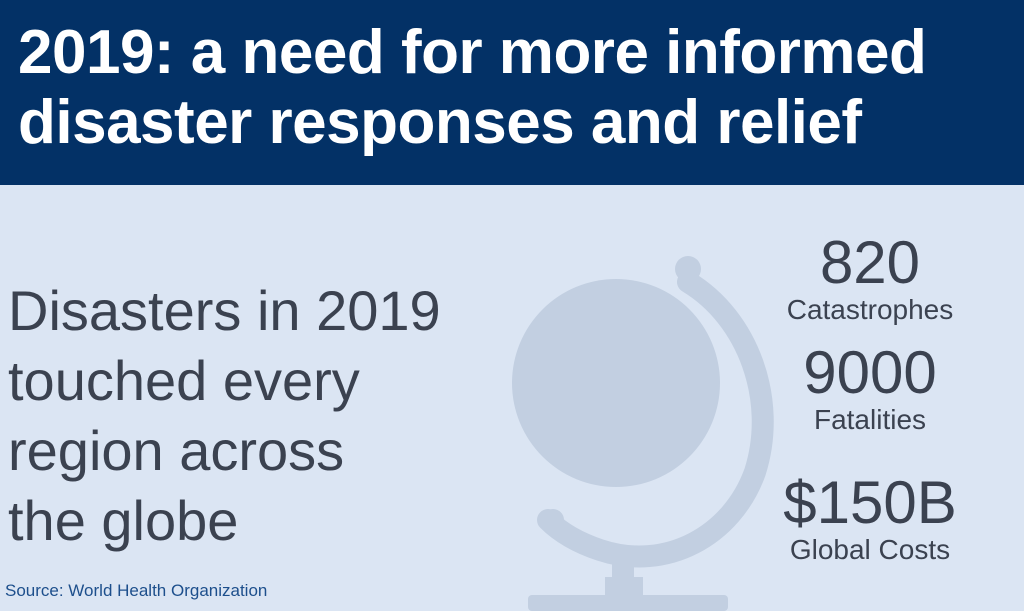  Describe the element at coordinates (176, 450) in the screenshot. I see `headline-line-3: region across` at that location.